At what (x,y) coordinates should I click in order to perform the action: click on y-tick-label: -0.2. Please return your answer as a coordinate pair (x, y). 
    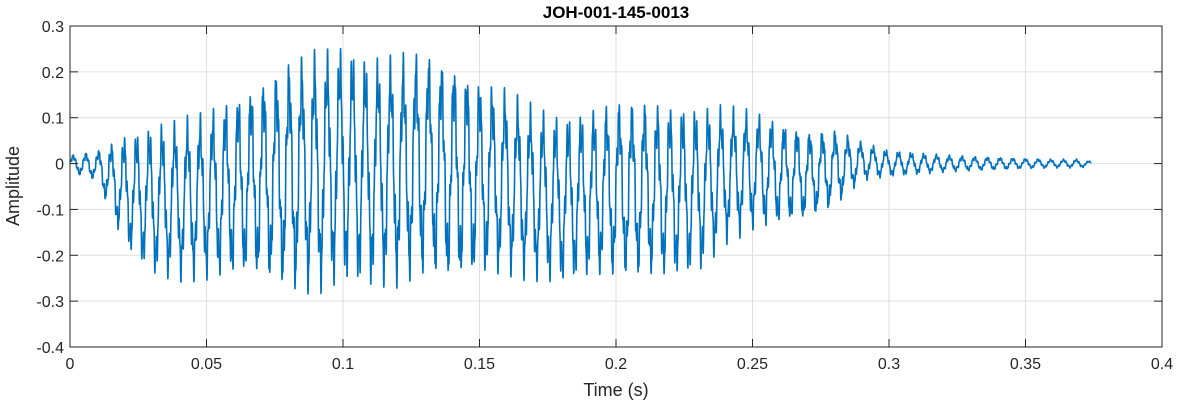
    Looking at the image, I should click on (50, 256).